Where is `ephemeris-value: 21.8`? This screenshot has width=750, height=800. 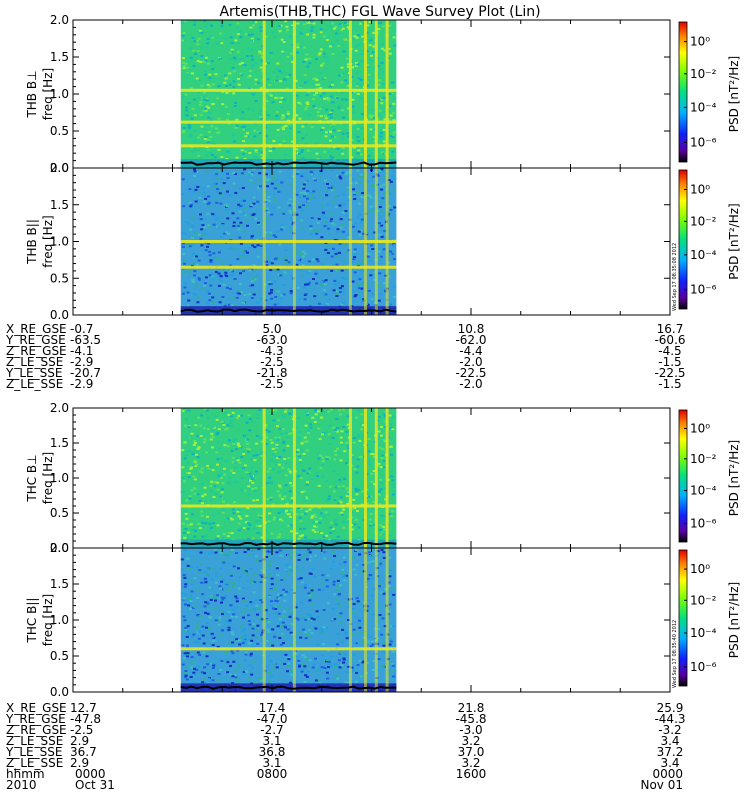
ephemeris-value: 21.8 is located at coordinates (471, 708).